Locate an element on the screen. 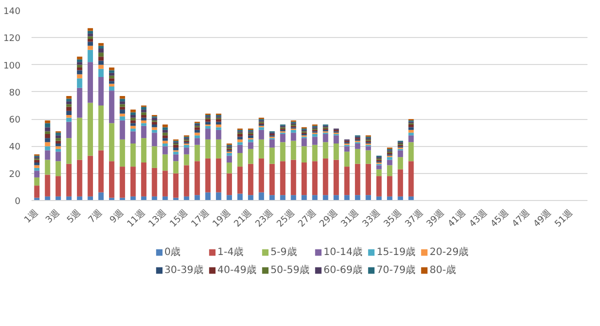 The image size is (600, 326). legend-label: 40-49歳 is located at coordinates (236, 270).